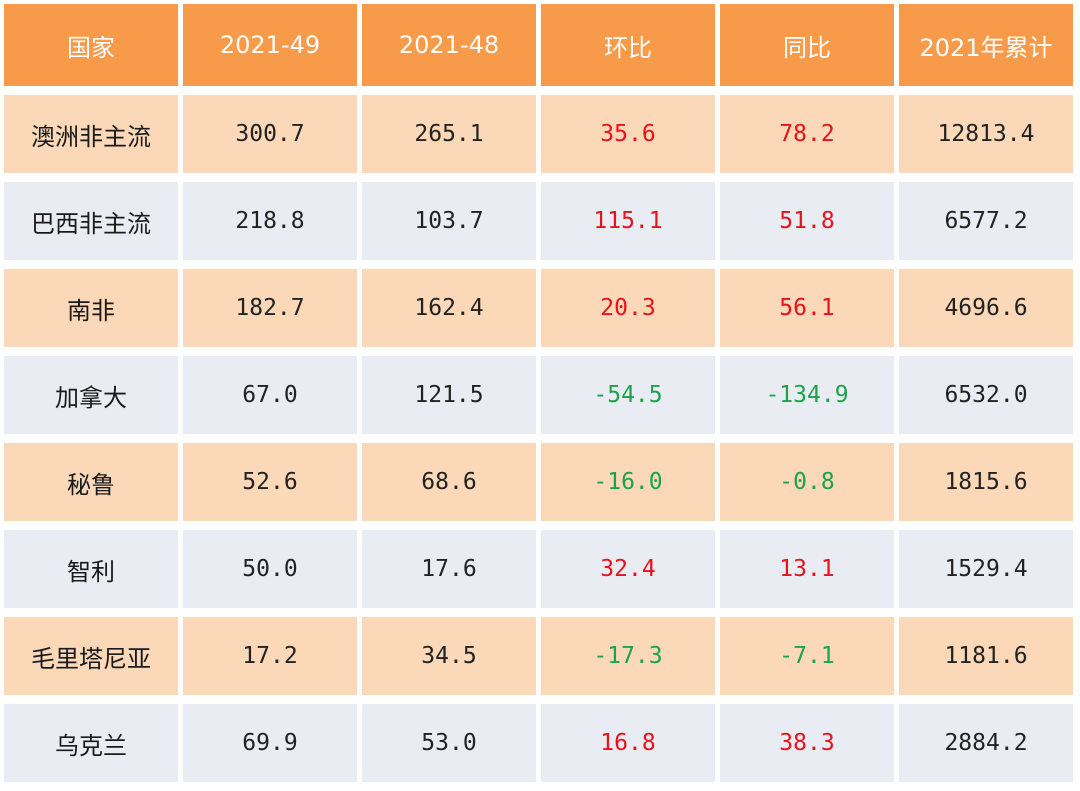 This screenshot has width=1080, height=791. Describe the element at coordinates (270, 743) in the screenshot. I see `week-49-cell: 69.9` at that location.